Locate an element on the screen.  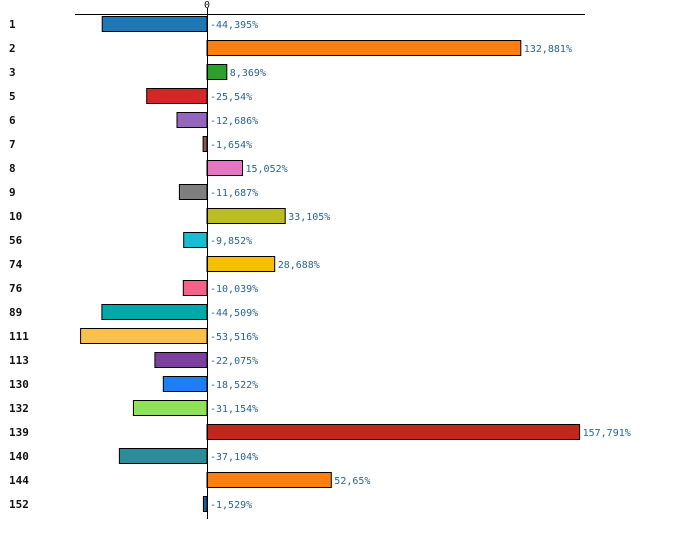
category-label-132: 132 is located at coordinates (19, 408).